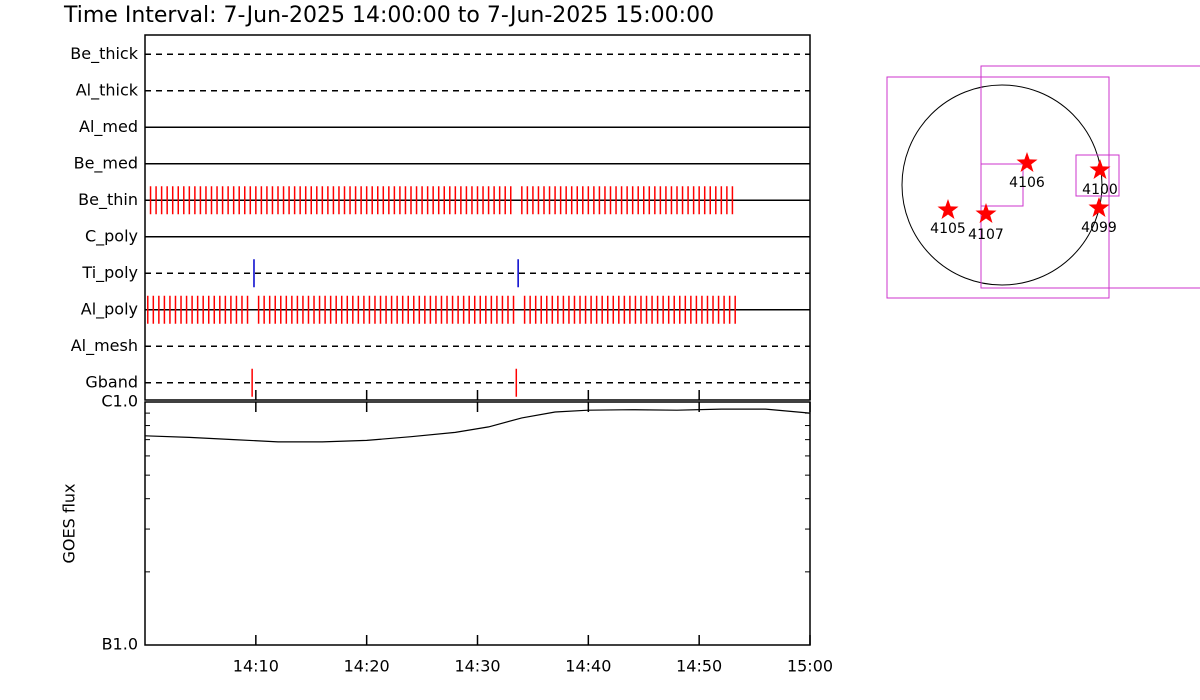 The height and width of the screenshot is (700, 1200). I want to click on region-label: 4100, so click(1100, 190).